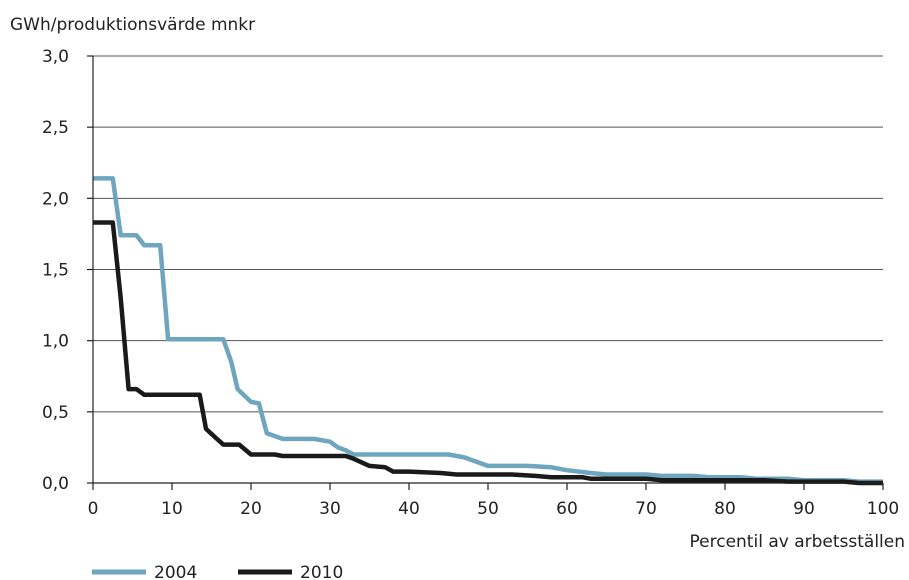  I want to click on y-axis-title: GWh/produktionsvärde mnkr, so click(132, 25).